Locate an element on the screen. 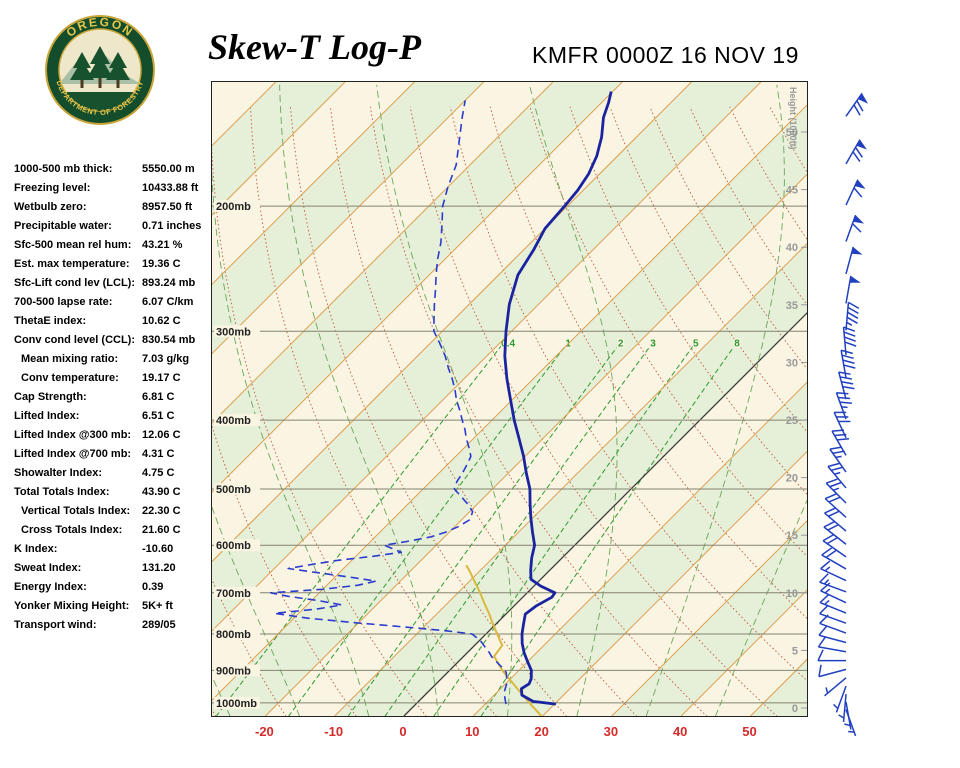  index-label: Est. max temperature: is located at coordinates (72, 264).